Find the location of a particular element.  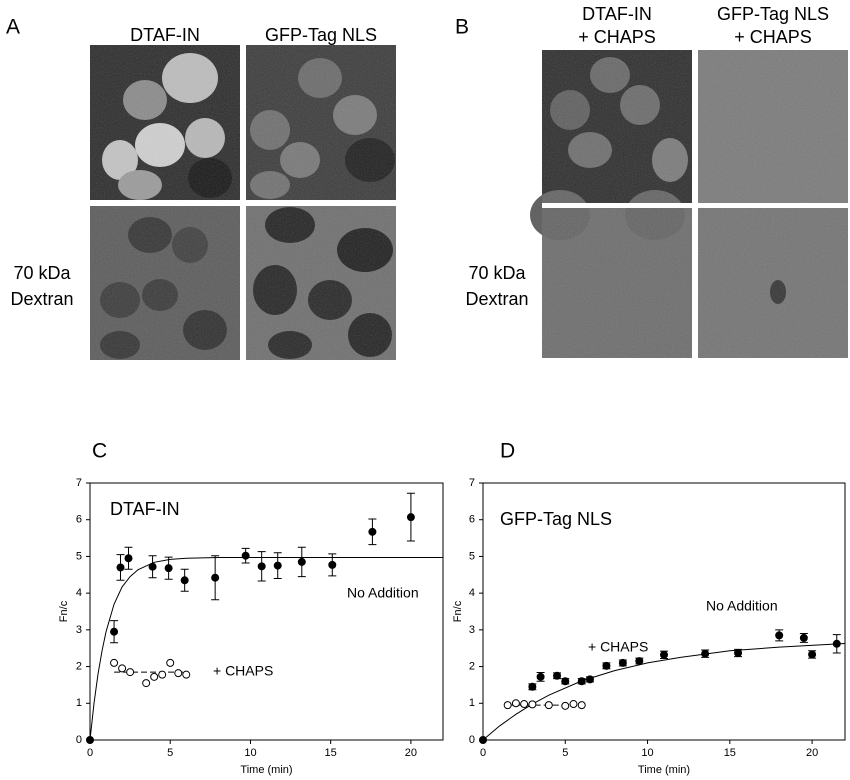

chart-title: DTAF-IN is located at coordinates (145, 509).